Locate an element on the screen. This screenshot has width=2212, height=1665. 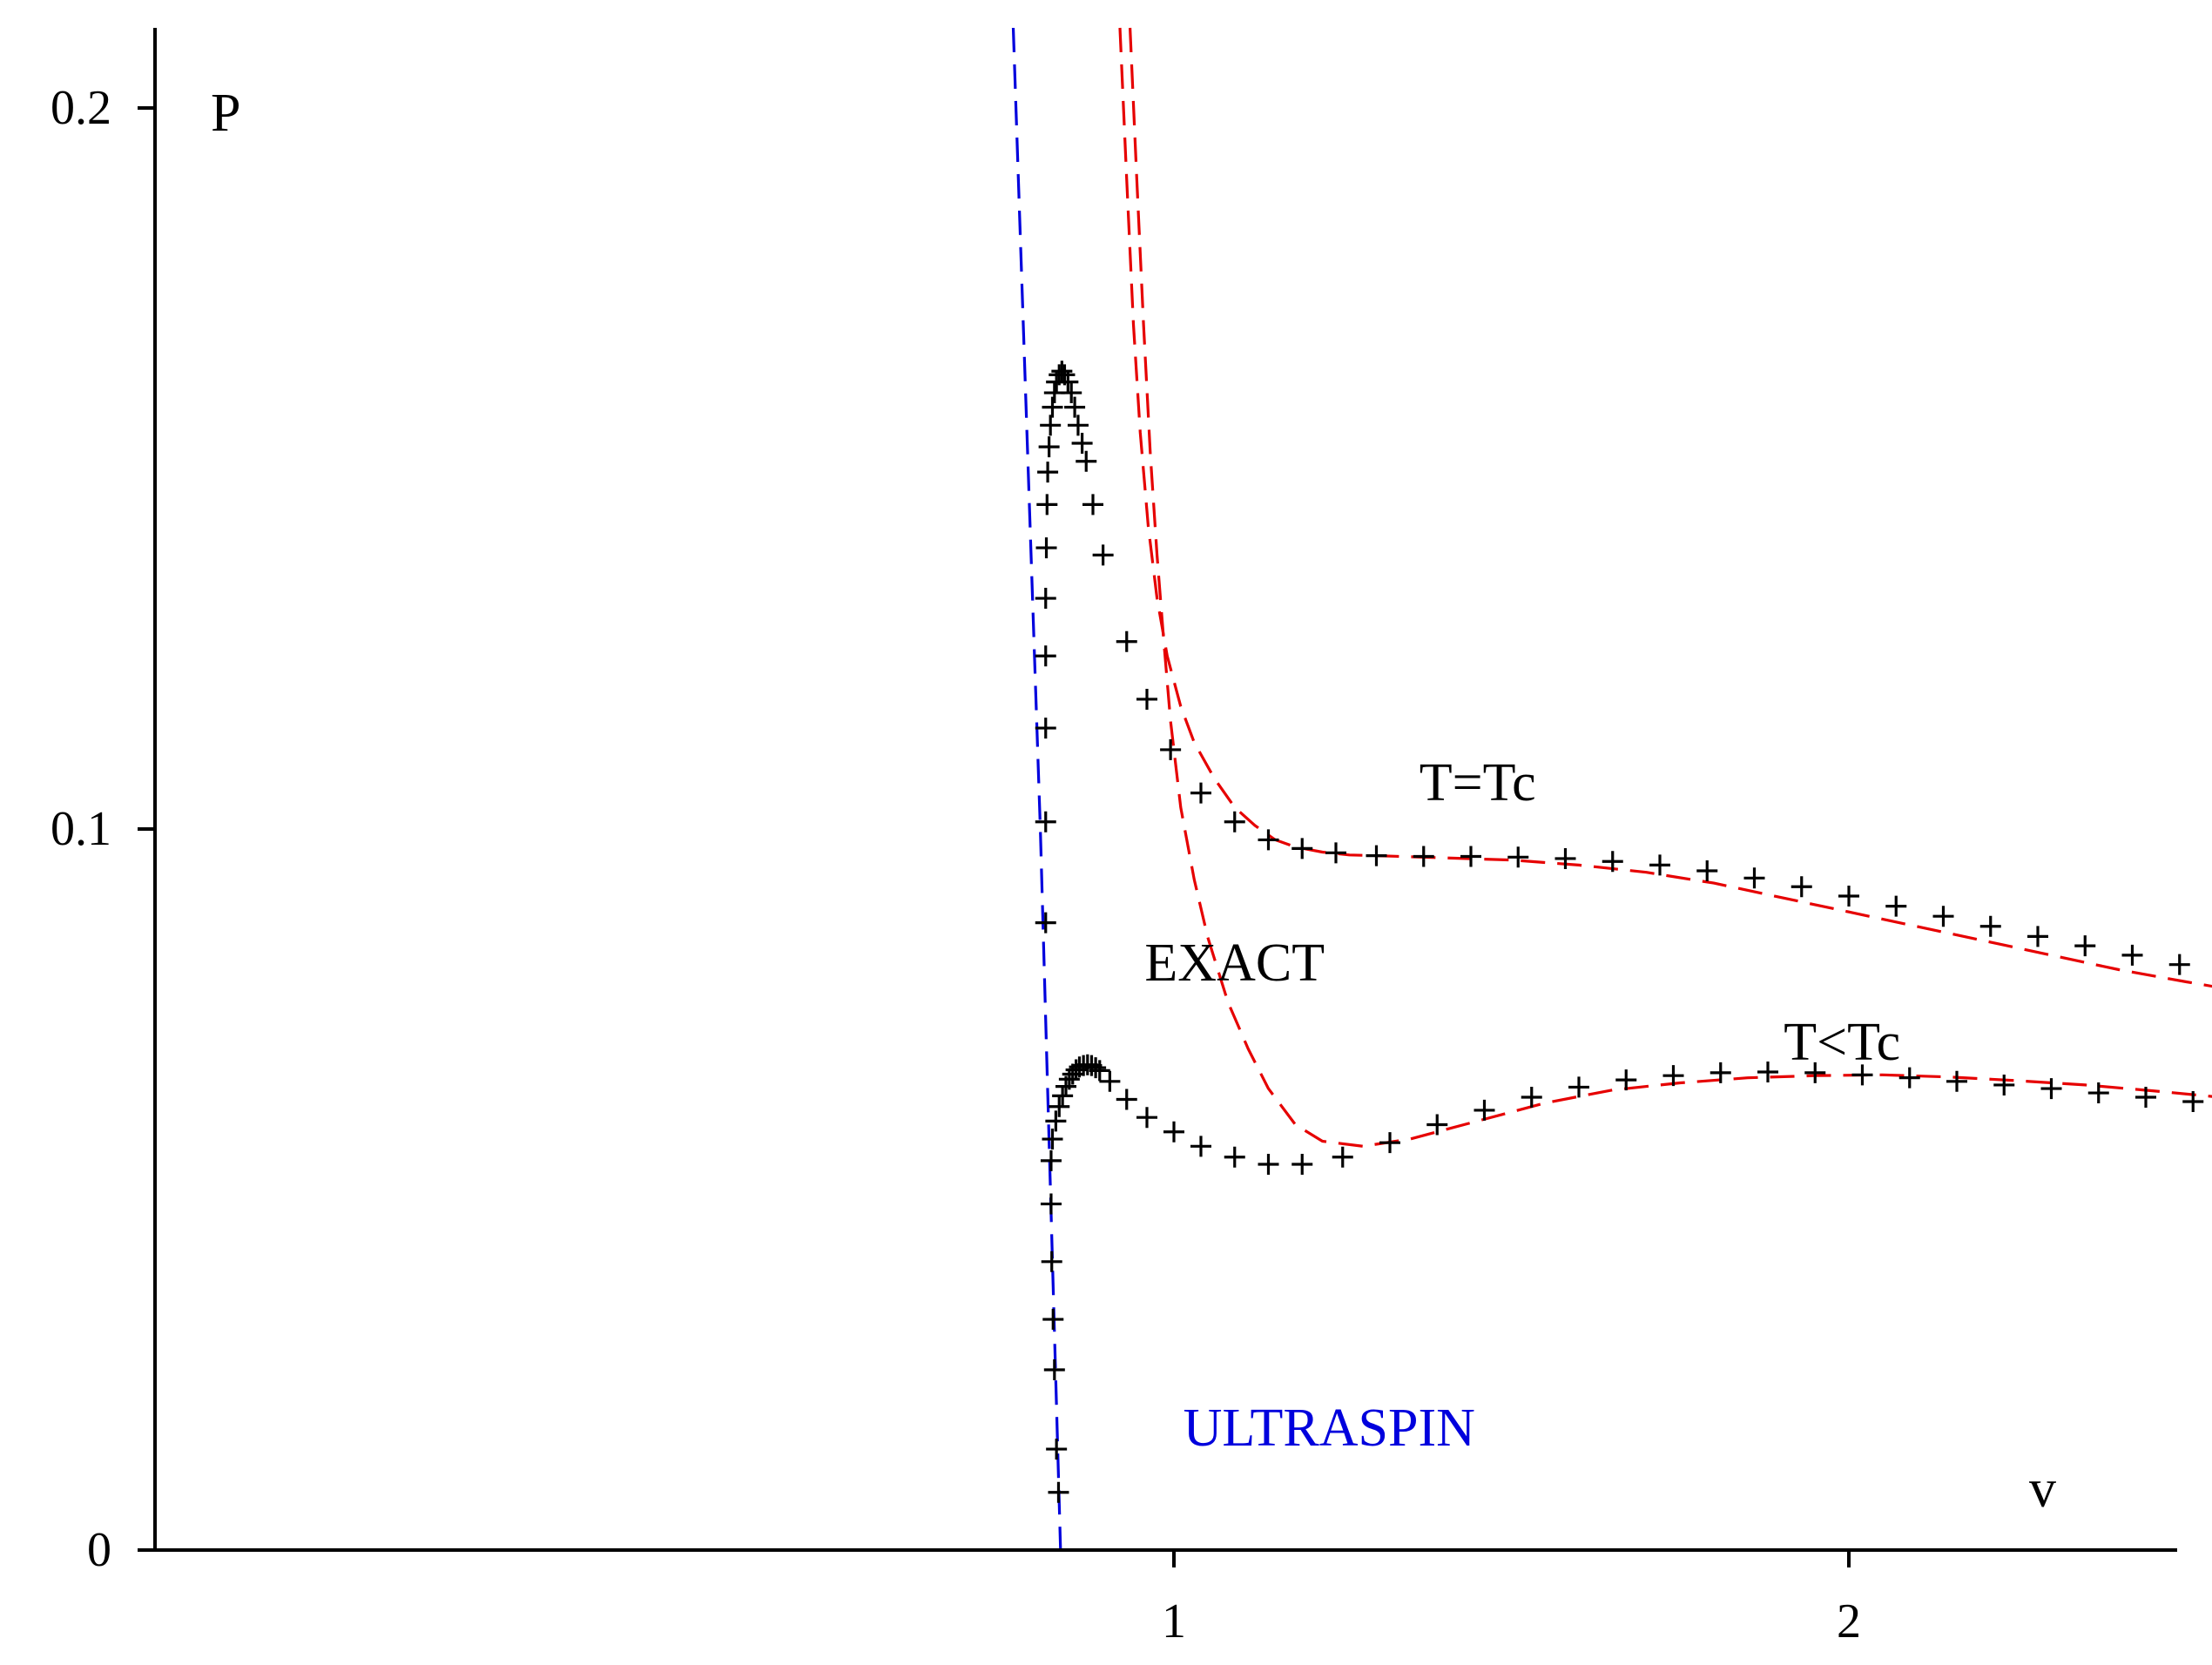
x-axis-label: v is located at coordinates (2043, 1489).